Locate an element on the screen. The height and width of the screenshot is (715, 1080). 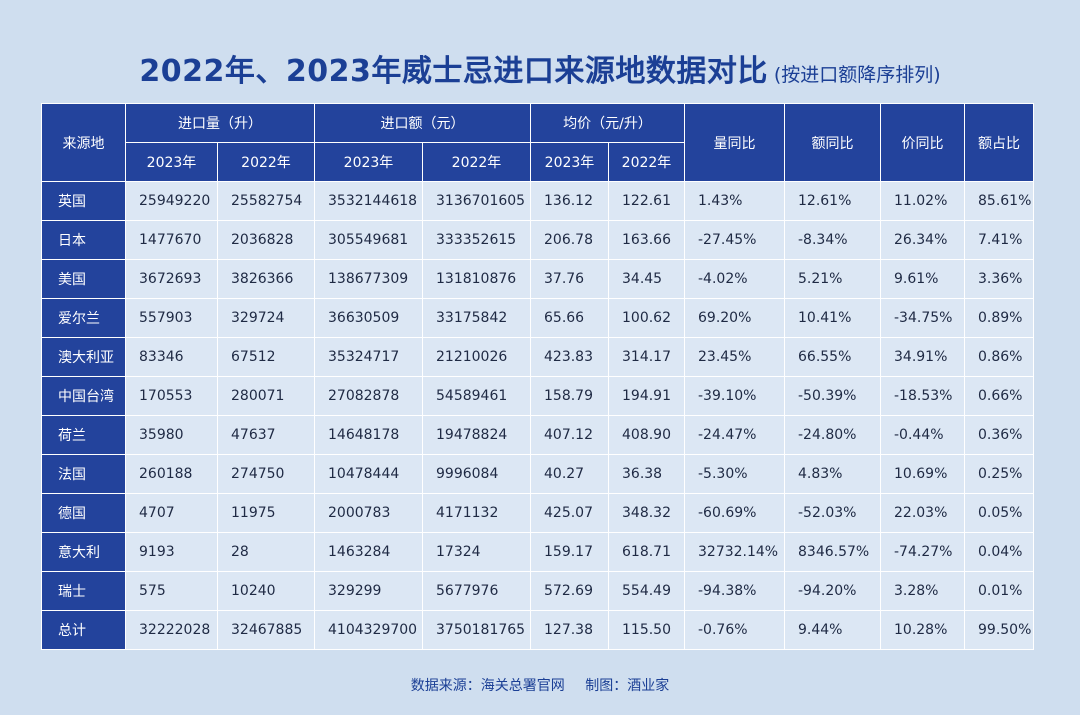
source-cell: 德国 is located at coordinates (83, 513).